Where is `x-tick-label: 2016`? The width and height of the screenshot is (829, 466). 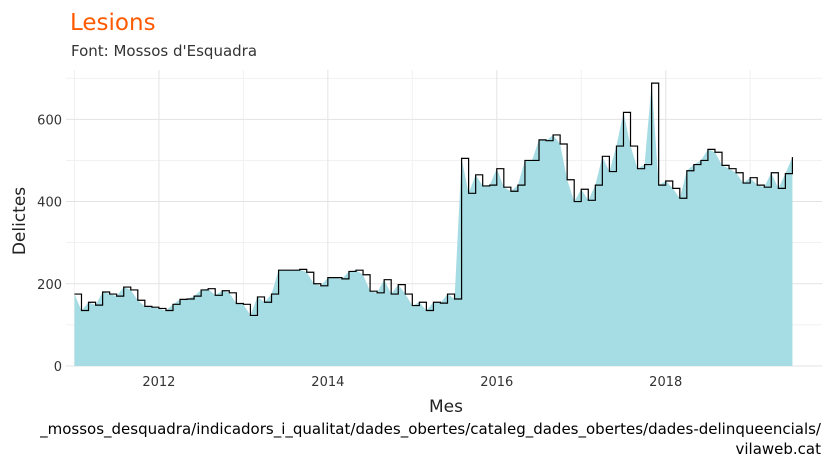
x-tick-label: 2016 is located at coordinates (496, 382).